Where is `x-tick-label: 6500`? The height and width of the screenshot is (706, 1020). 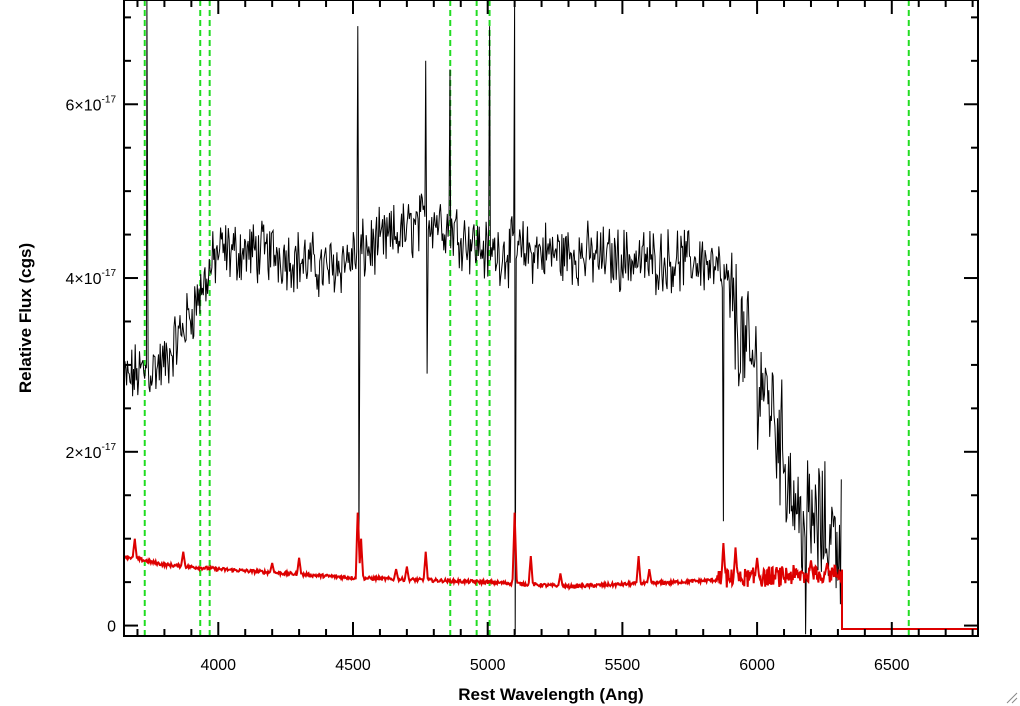
x-tick-label: 6500 is located at coordinates (892, 665).